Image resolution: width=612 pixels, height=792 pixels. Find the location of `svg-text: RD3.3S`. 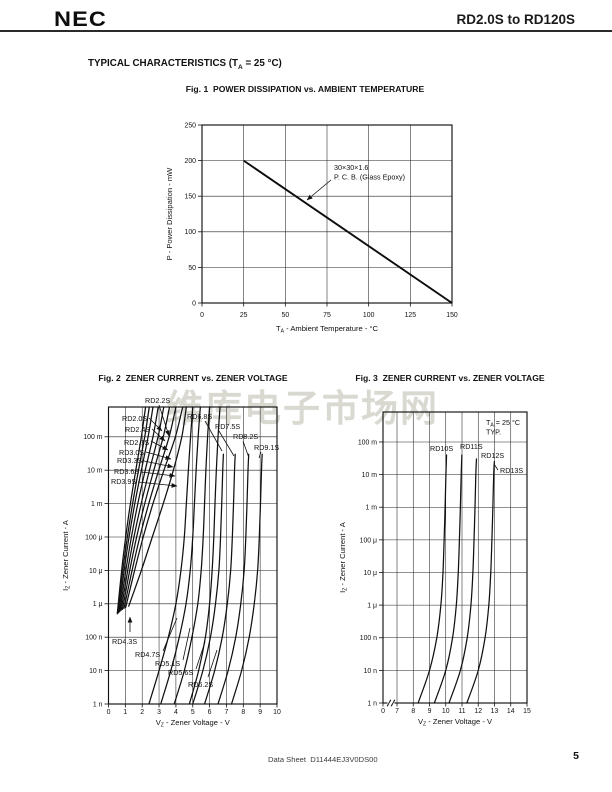

svg-text: RD3.3S is located at coordinates (129, 460).